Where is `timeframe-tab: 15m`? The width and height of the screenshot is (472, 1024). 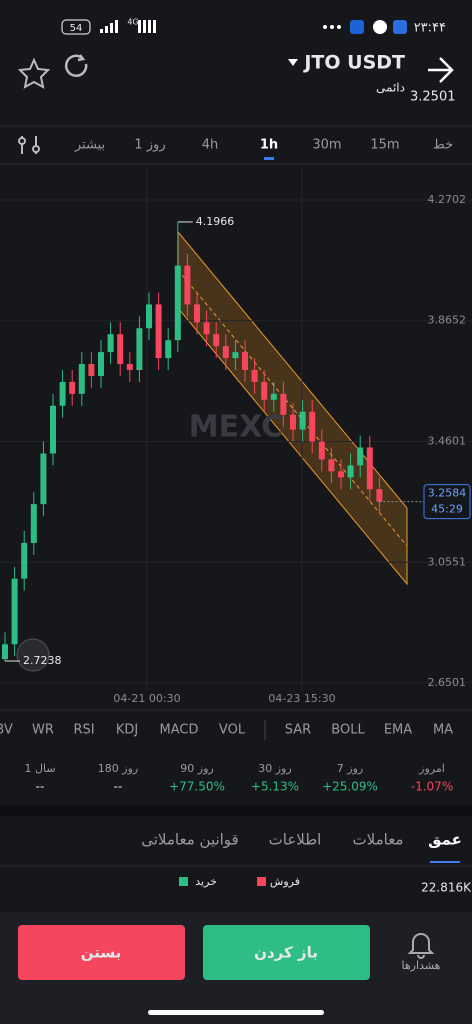 timeframe-tab: 15m is located at coordinates (384, 145).